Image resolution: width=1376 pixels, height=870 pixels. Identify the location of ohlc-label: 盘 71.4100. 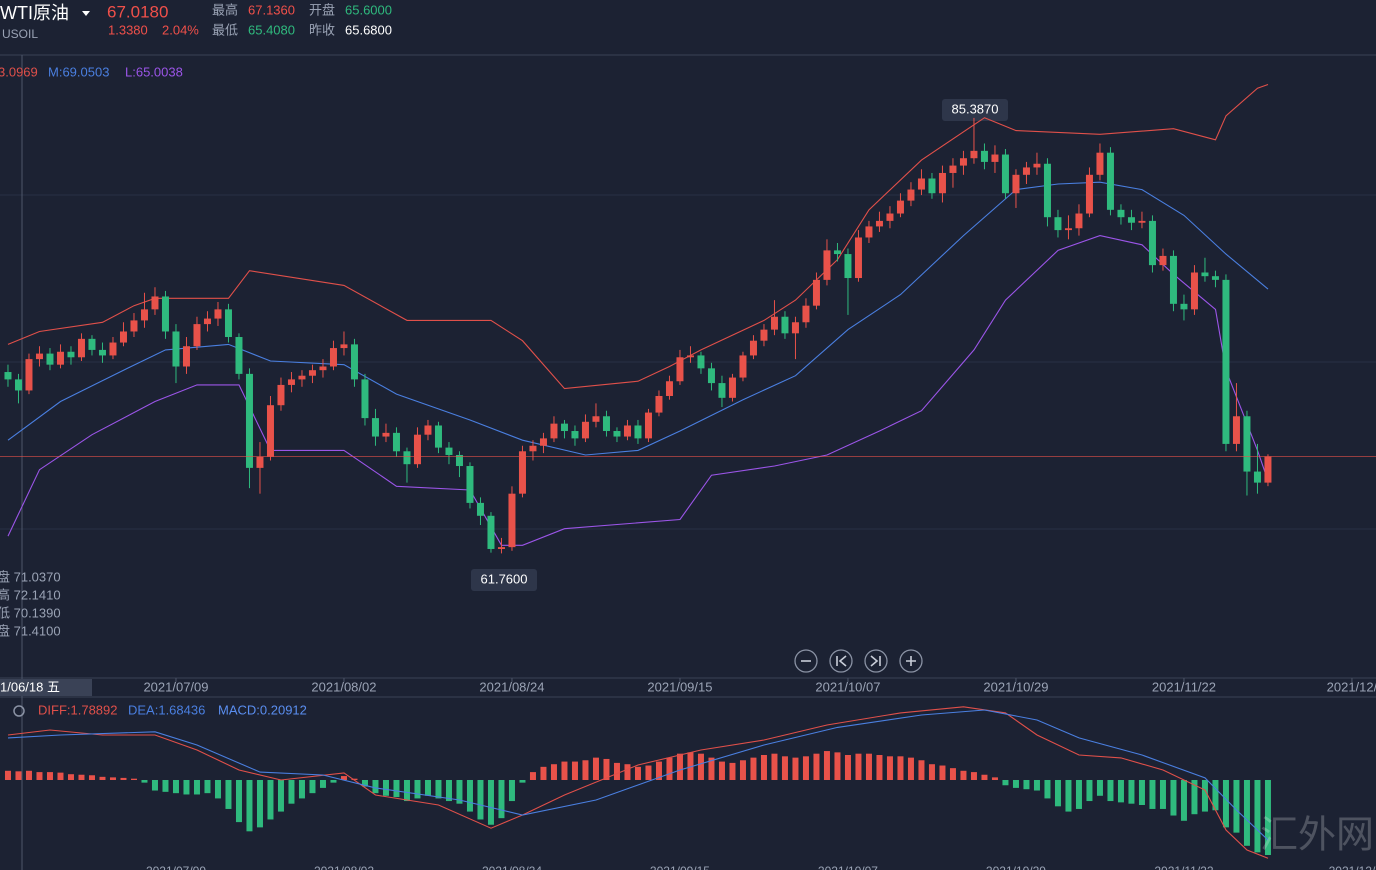
(30, 630).